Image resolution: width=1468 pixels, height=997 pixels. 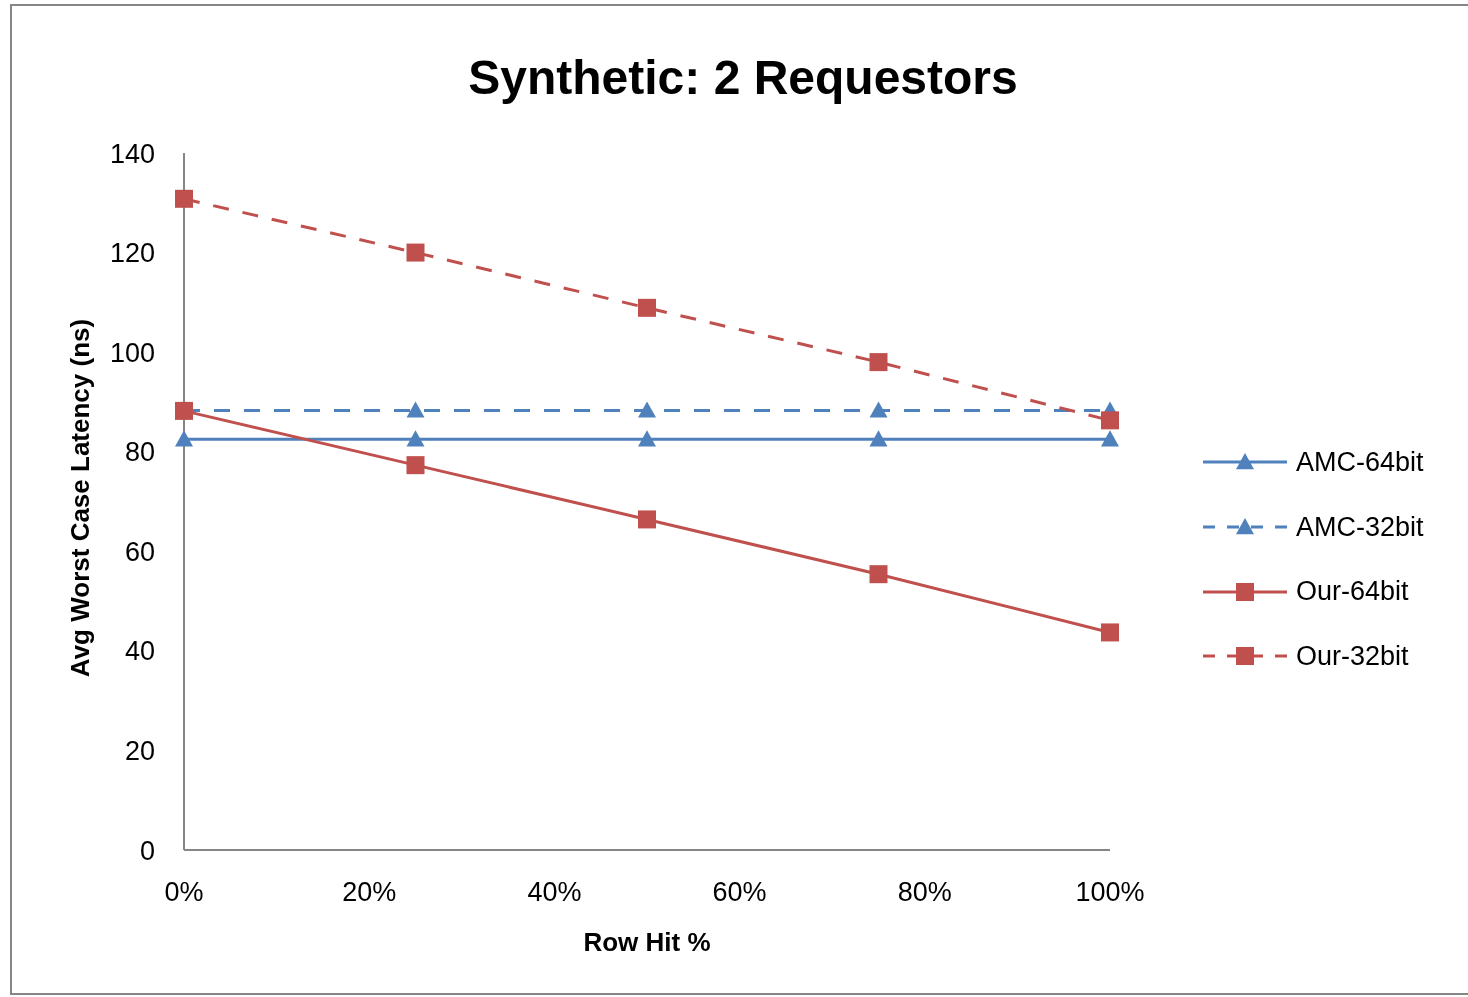 What do you see at coordinates (369, 892) in the screenshot?
I see `x-tick-label: 20%` at bounding box center [369, 892].